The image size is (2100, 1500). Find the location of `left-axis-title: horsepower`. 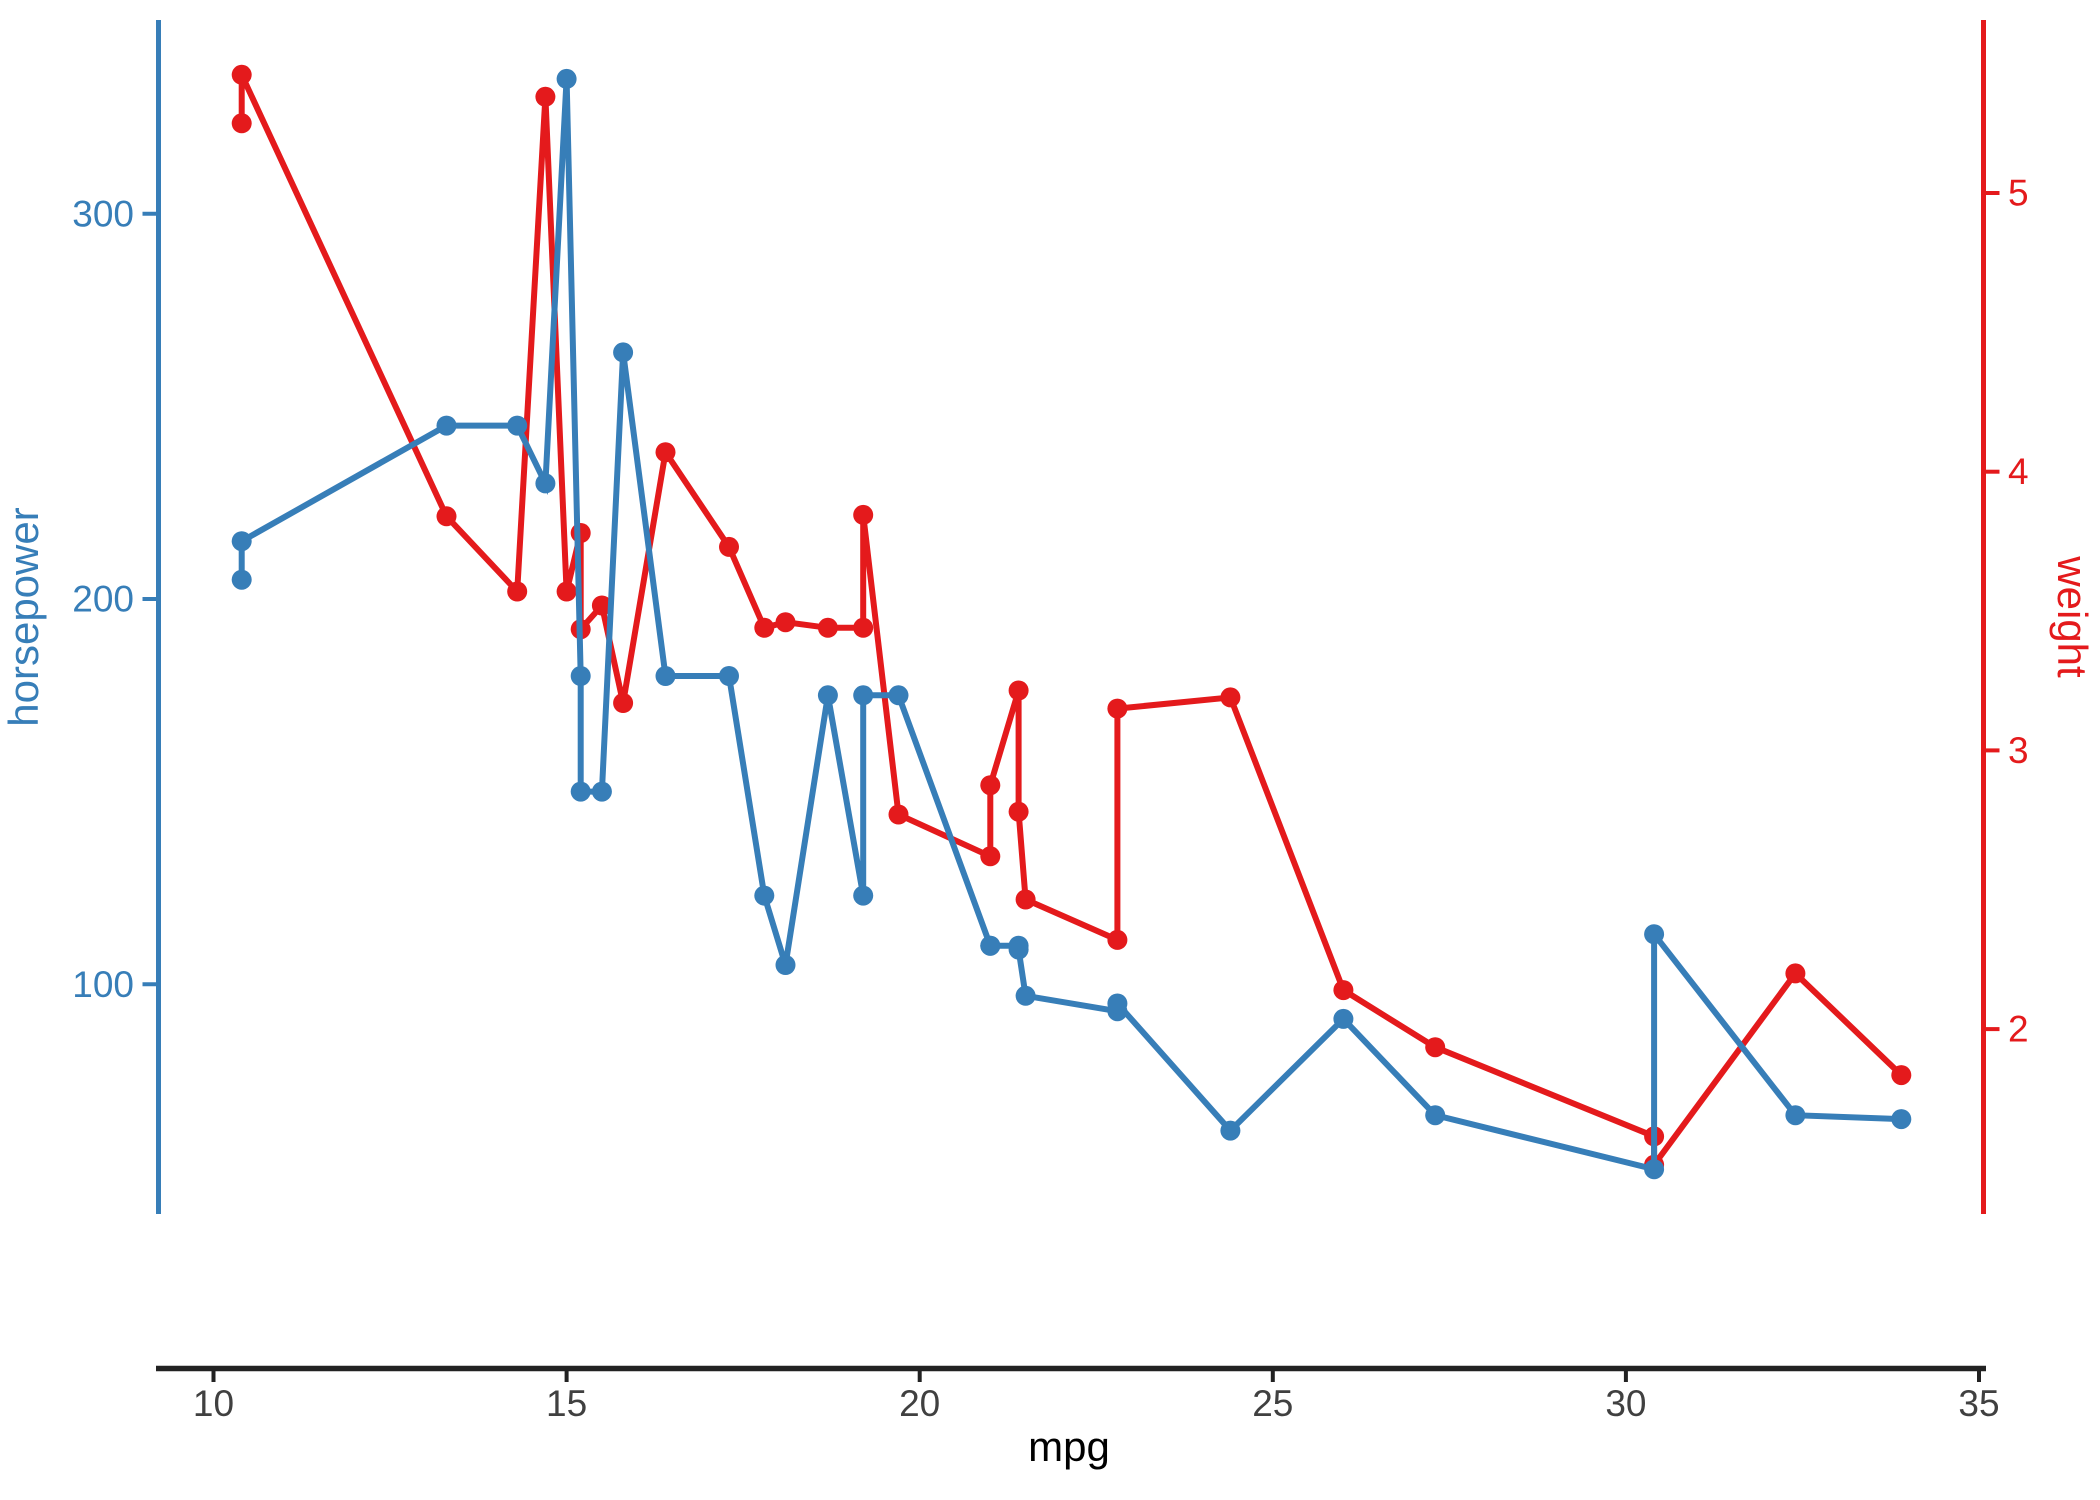

left-axis-title: horsepower is located at coordinates (23, 616).